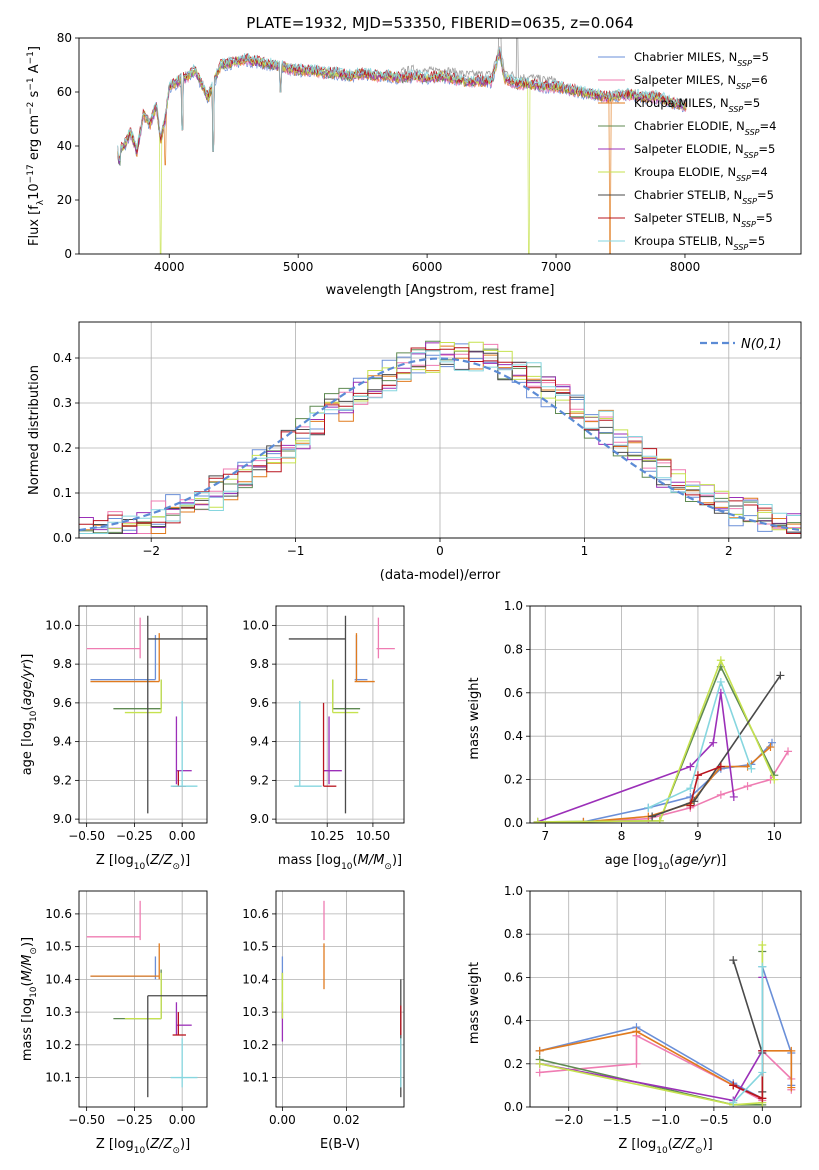 The height and width of the screenshot is (1170, 819). I want to click on spectrum-lines, so click(402, 146).